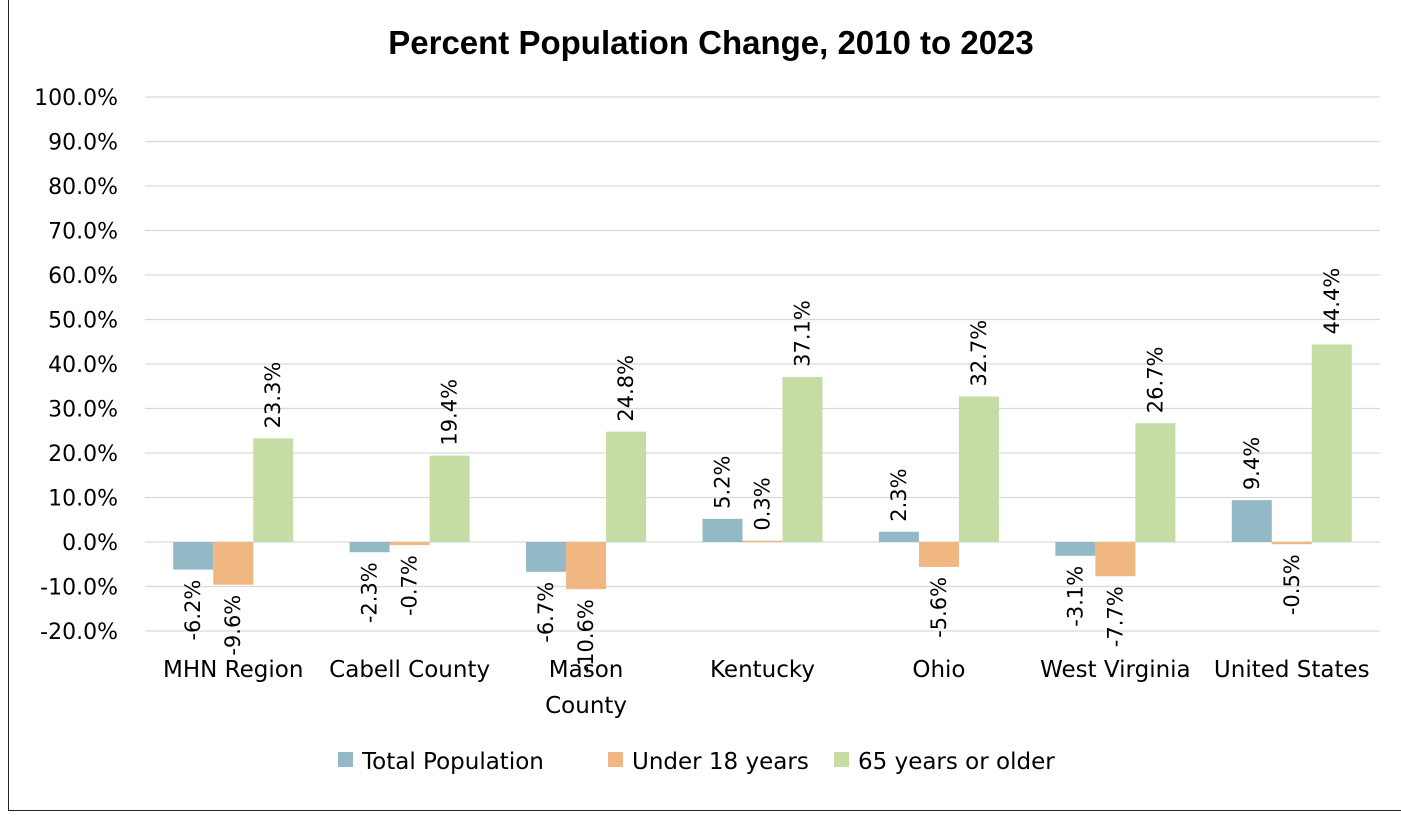  Describe the element at coordinates (273, 395) in the screenshot. I see `data-label: 23.3%` at that location.